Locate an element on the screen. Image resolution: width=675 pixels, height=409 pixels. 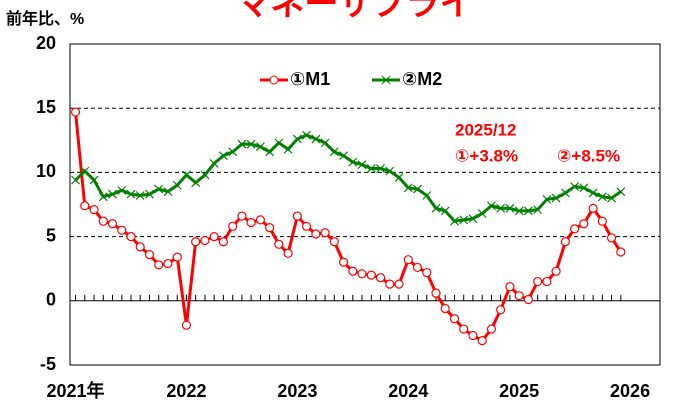
x-tick-label: 2022 is located at coordinates (186, 391).